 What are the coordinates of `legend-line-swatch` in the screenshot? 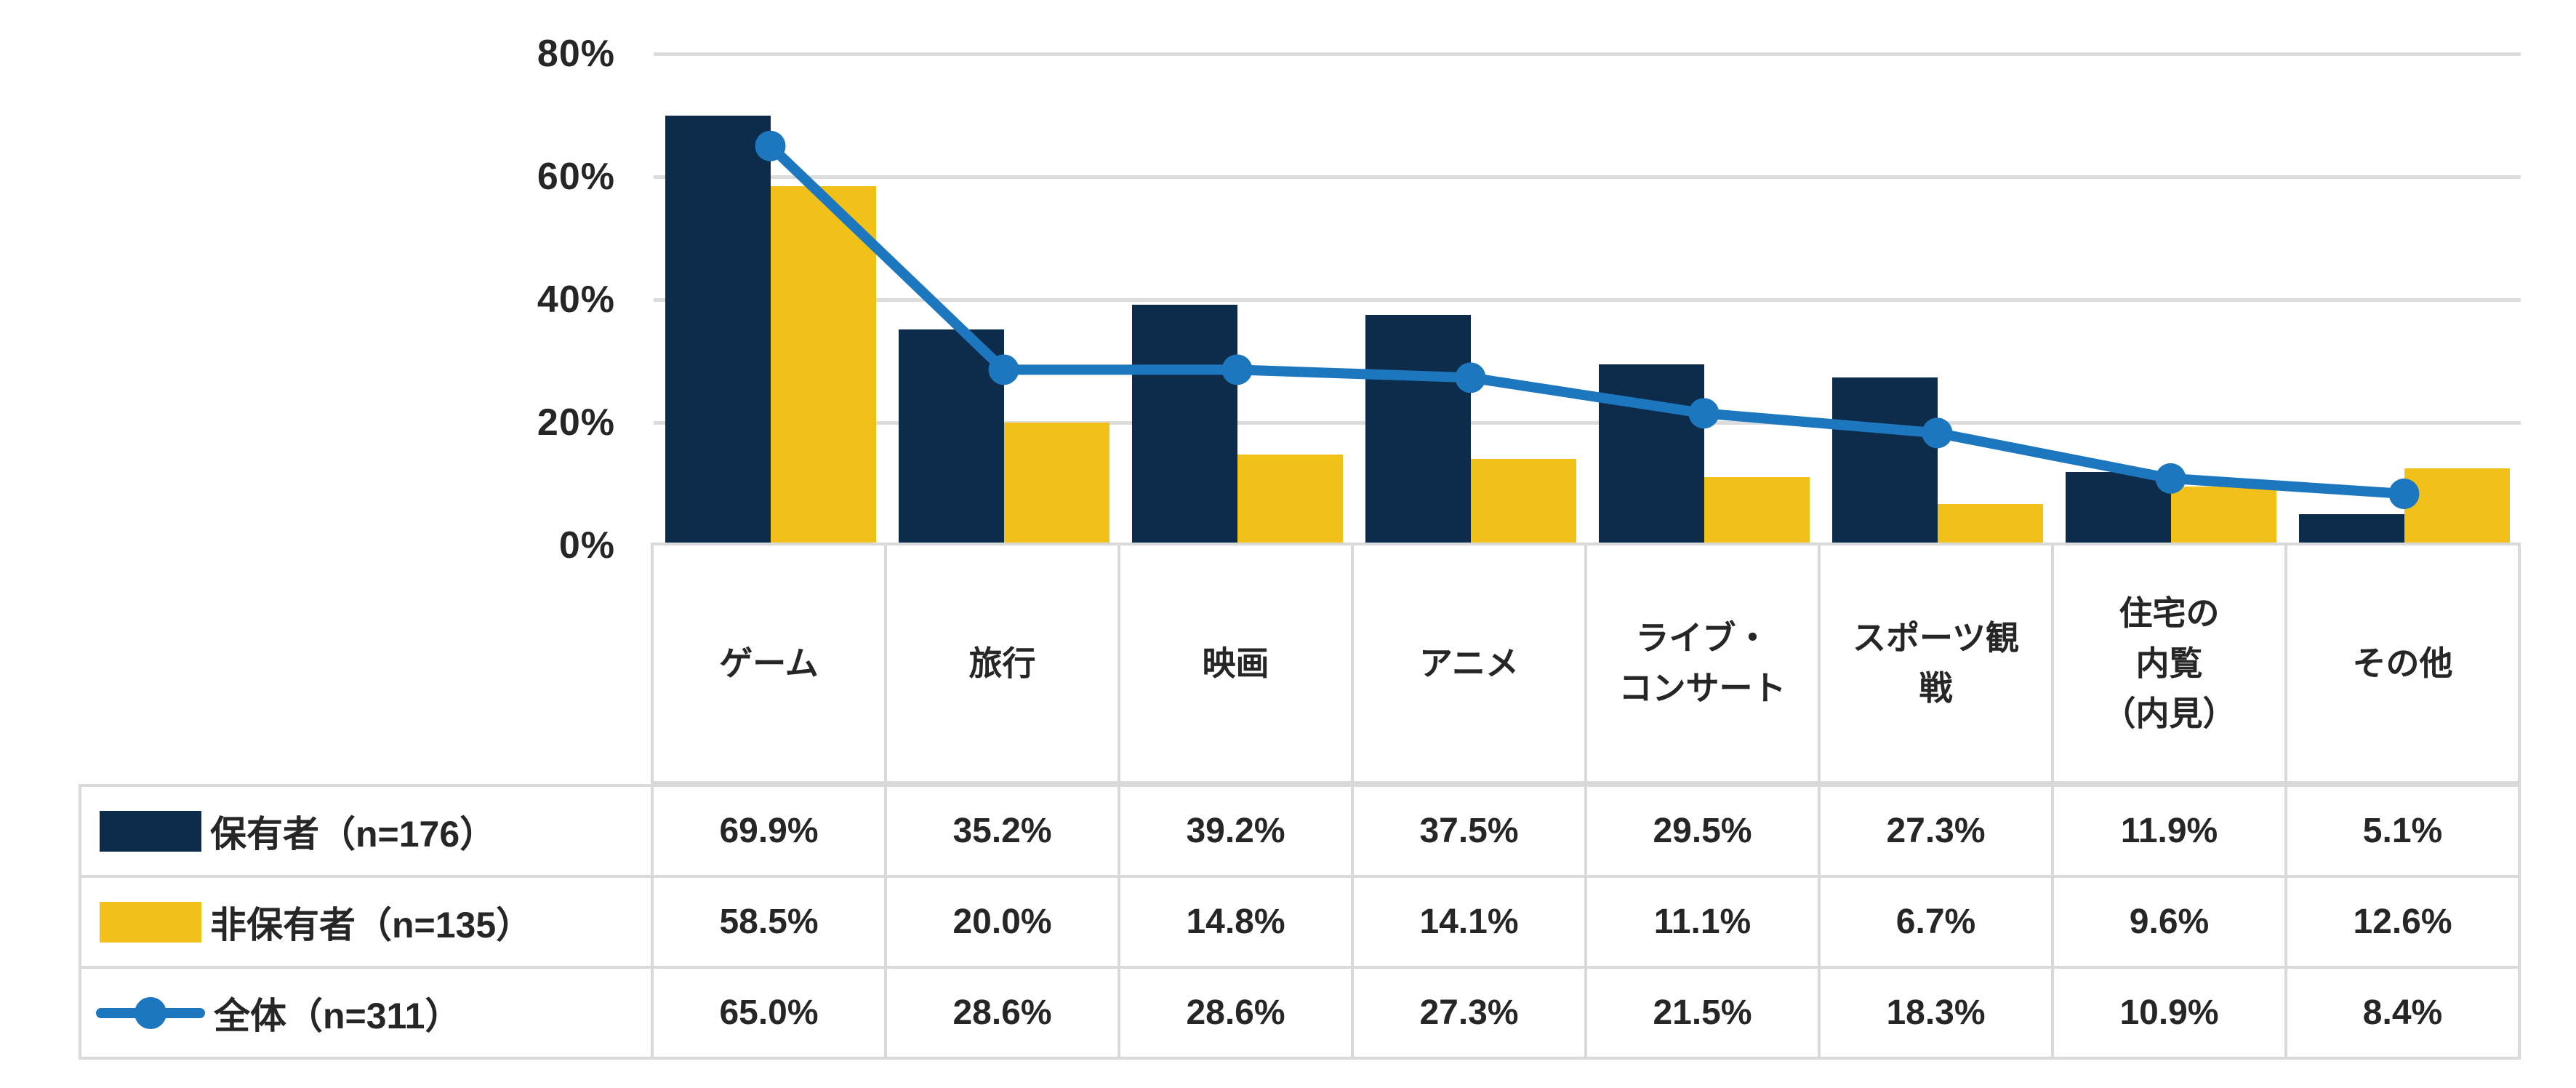 It's located at (150, 1013).